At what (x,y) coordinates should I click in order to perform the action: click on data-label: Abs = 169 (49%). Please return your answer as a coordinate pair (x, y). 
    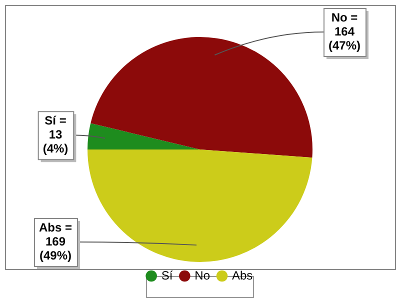
    Looking at the image, I should click on (55, 241).